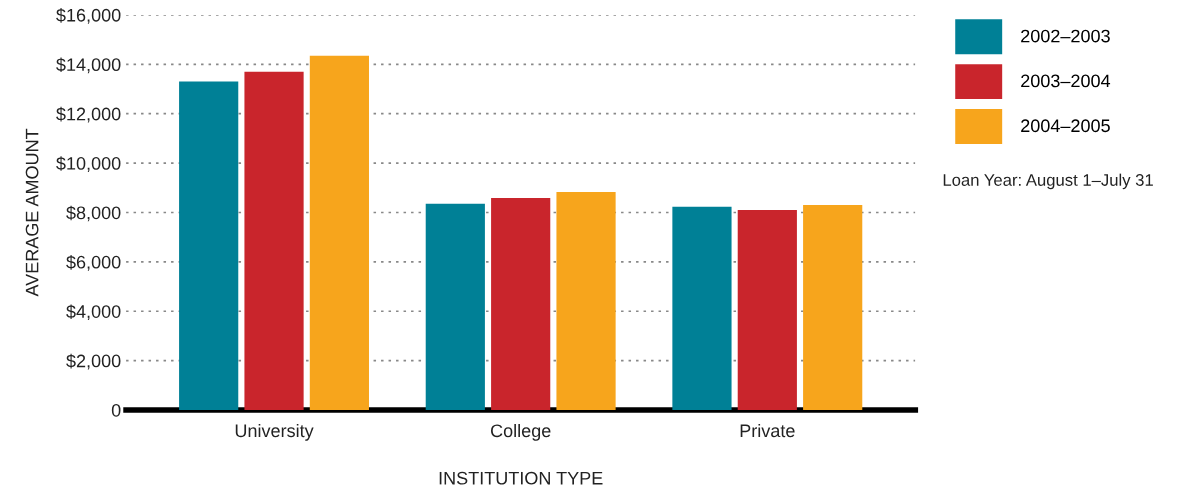 The image size is (1178, 497). Describe the element at coordinates (1065, 126) in the screenshot. I see `legend-label: 2004–2005` at that location.